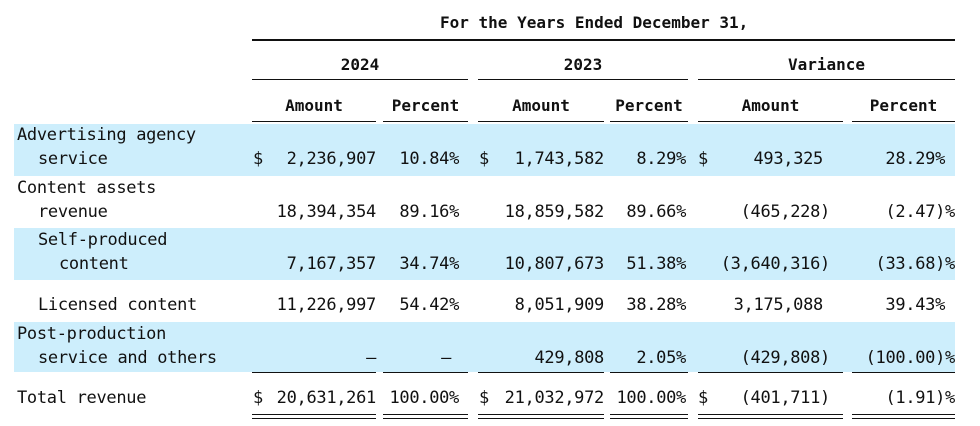 This screenshot has width=980, height=426. What do you see at coordinates (826, 79) in the screenshot?
I see `variance-rule` at bounding box center [826, 79].